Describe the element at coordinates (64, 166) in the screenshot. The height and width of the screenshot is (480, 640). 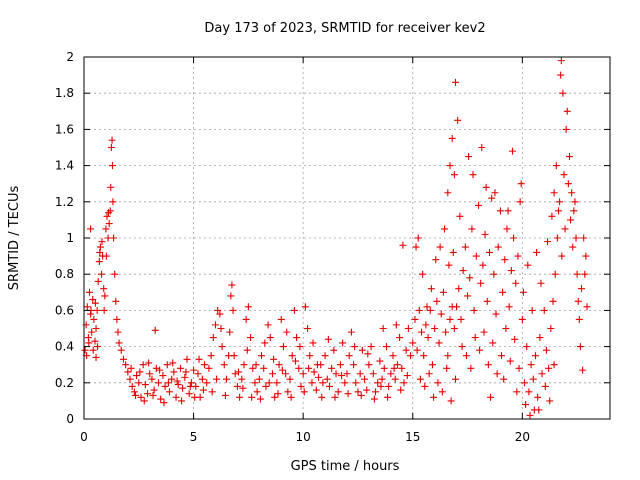
I see `y-tick-label: 1.4` at that location.